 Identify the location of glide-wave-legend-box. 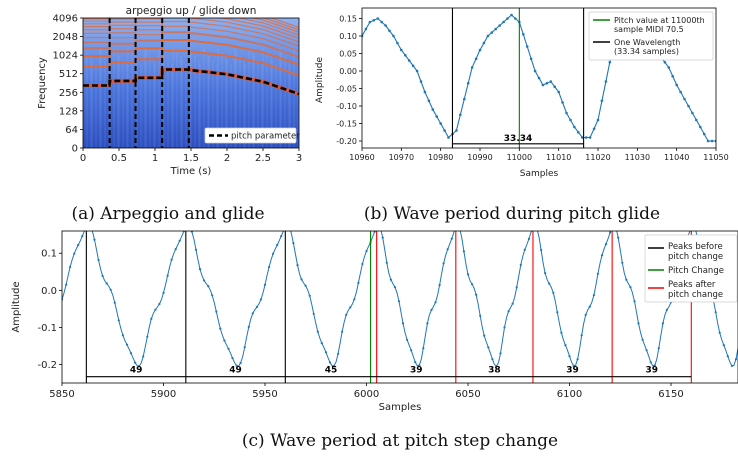
(651, 36).